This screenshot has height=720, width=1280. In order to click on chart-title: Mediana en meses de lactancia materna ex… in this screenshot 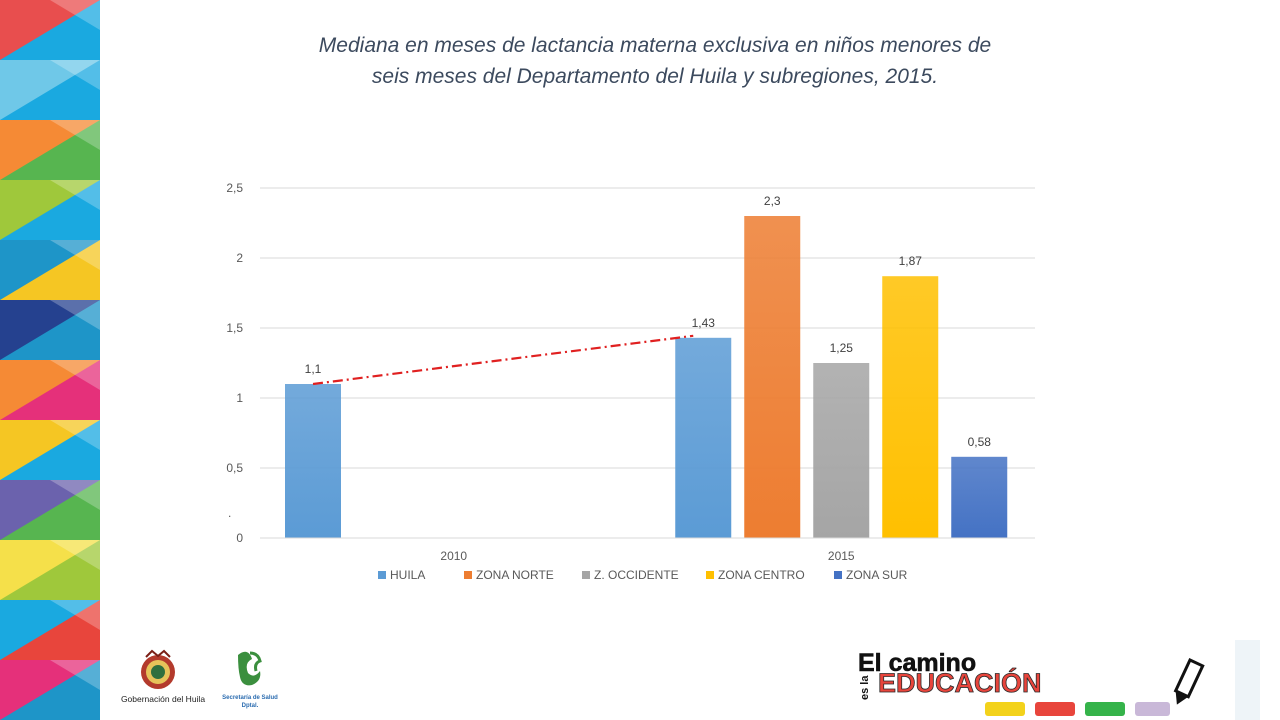, I will do `click(655, 61)`.